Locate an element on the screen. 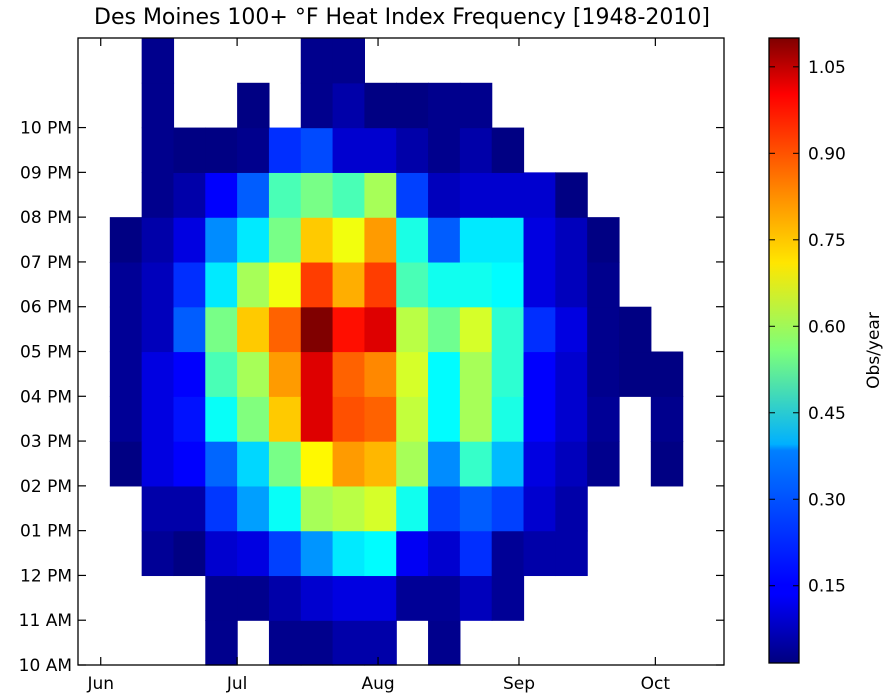  colorbar-tick-label: 0.30 is located at coordinates (827, 500).